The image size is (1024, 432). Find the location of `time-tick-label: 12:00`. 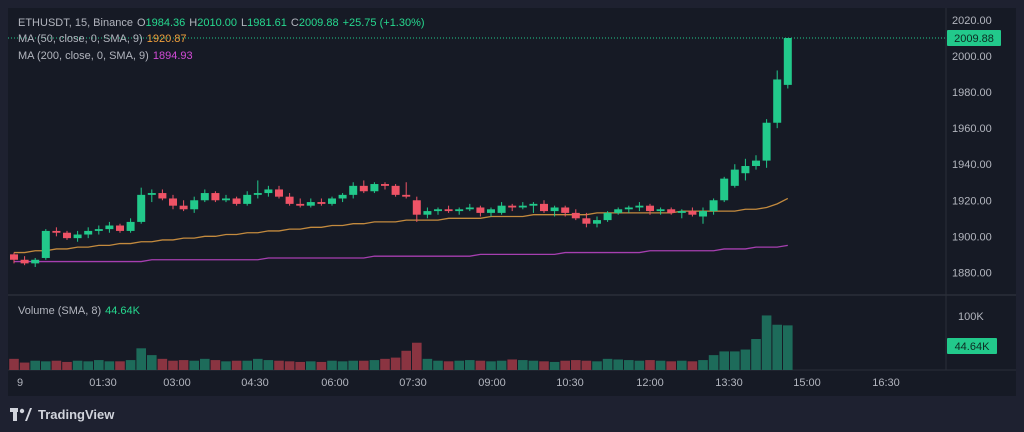

time-tick-label: 12:00 is located at coordinates (650, 383).